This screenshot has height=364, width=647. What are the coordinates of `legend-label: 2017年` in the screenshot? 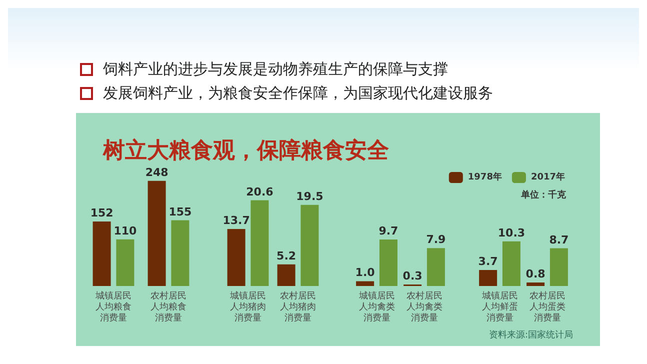 It's located at (548, 177).